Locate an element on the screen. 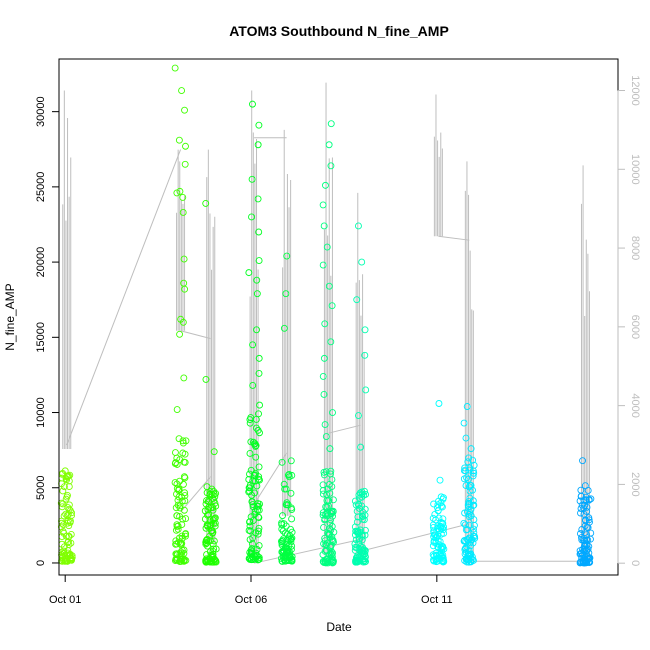  y-tick-label: 30000 is located at coordinates (41, 111).